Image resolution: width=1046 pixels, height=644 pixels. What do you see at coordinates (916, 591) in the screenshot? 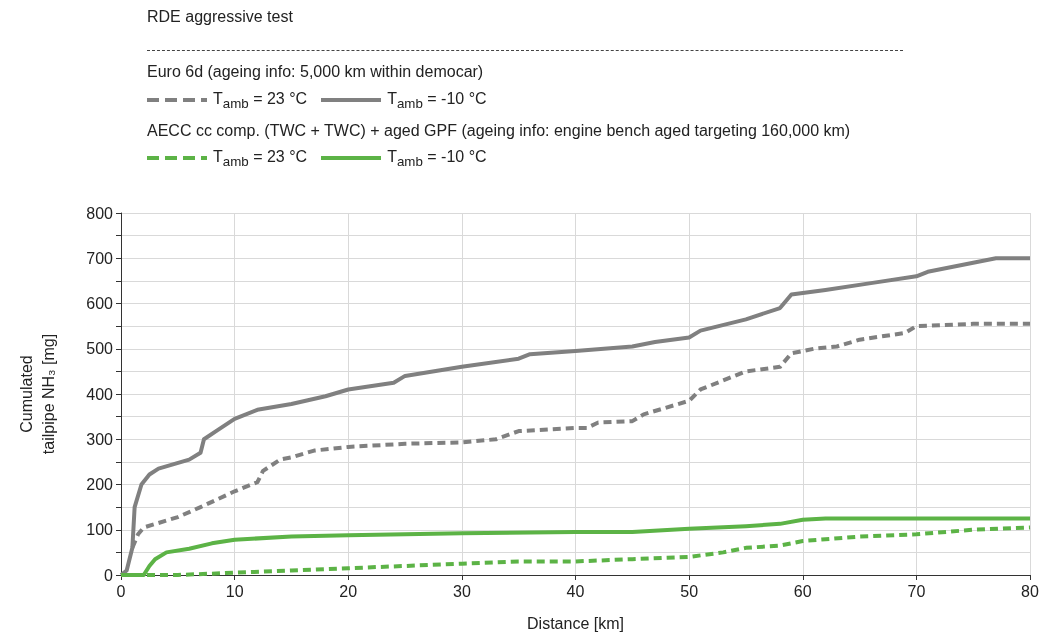
I see `x-tick-label: 70` at bounding box center [916, 591].